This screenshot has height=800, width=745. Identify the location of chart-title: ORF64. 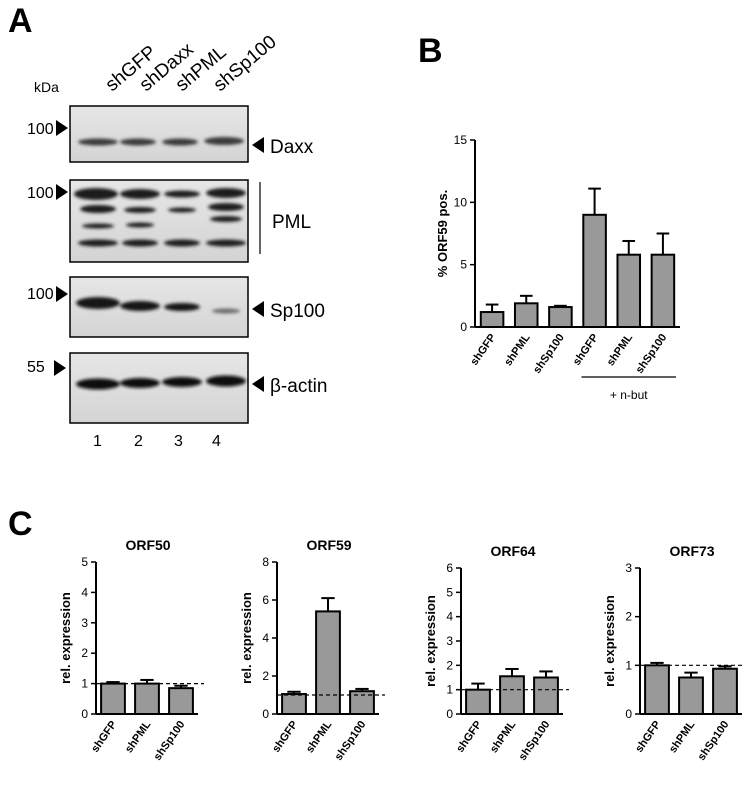
(512, 551).